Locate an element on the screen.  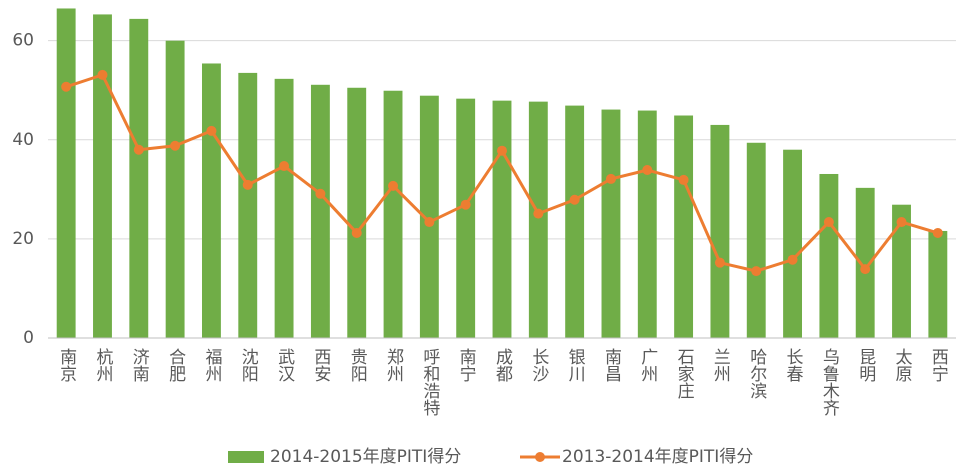
x-tick-label: 贵阳 is located at coordinates (357, 365).